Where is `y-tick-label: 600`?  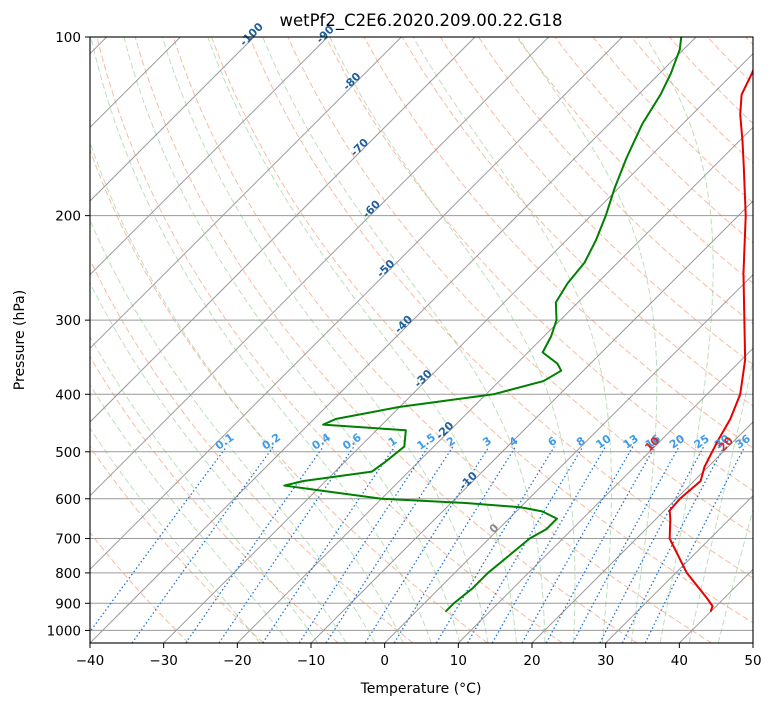 y-tick-label: 600 is located at coordinates (68, 500).